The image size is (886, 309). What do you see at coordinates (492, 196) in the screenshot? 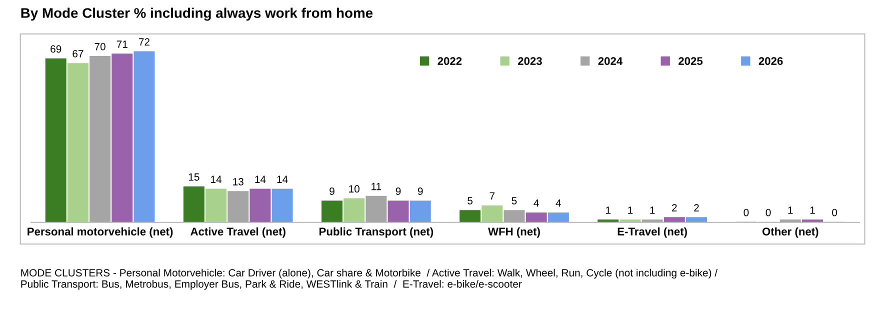
I see `data-label: 7` at bounding box center [492, 196].